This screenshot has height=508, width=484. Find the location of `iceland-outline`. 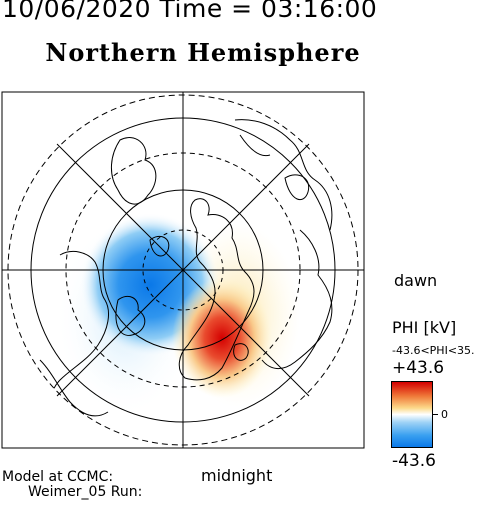

iceland-outline is located at coordinates (241, 352).